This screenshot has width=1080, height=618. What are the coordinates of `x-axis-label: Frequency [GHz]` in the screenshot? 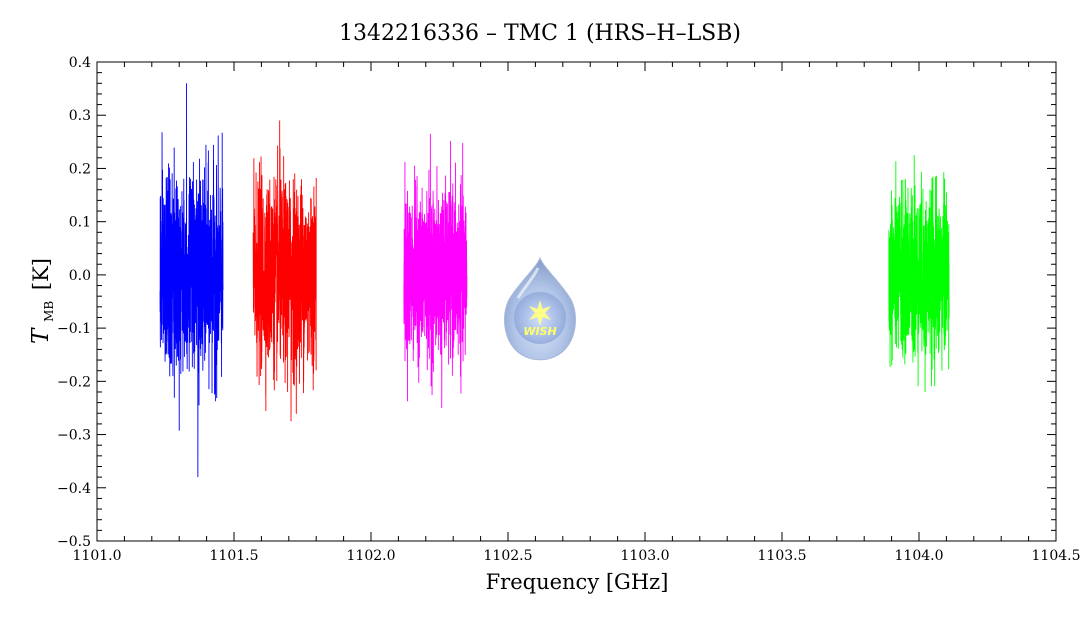 It's located at (577, 582).